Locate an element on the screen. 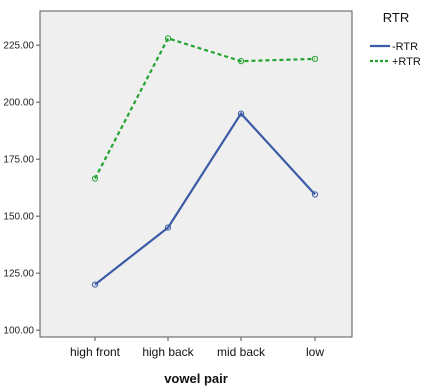  x-tick-label: low is located at coordinates (315, 352).